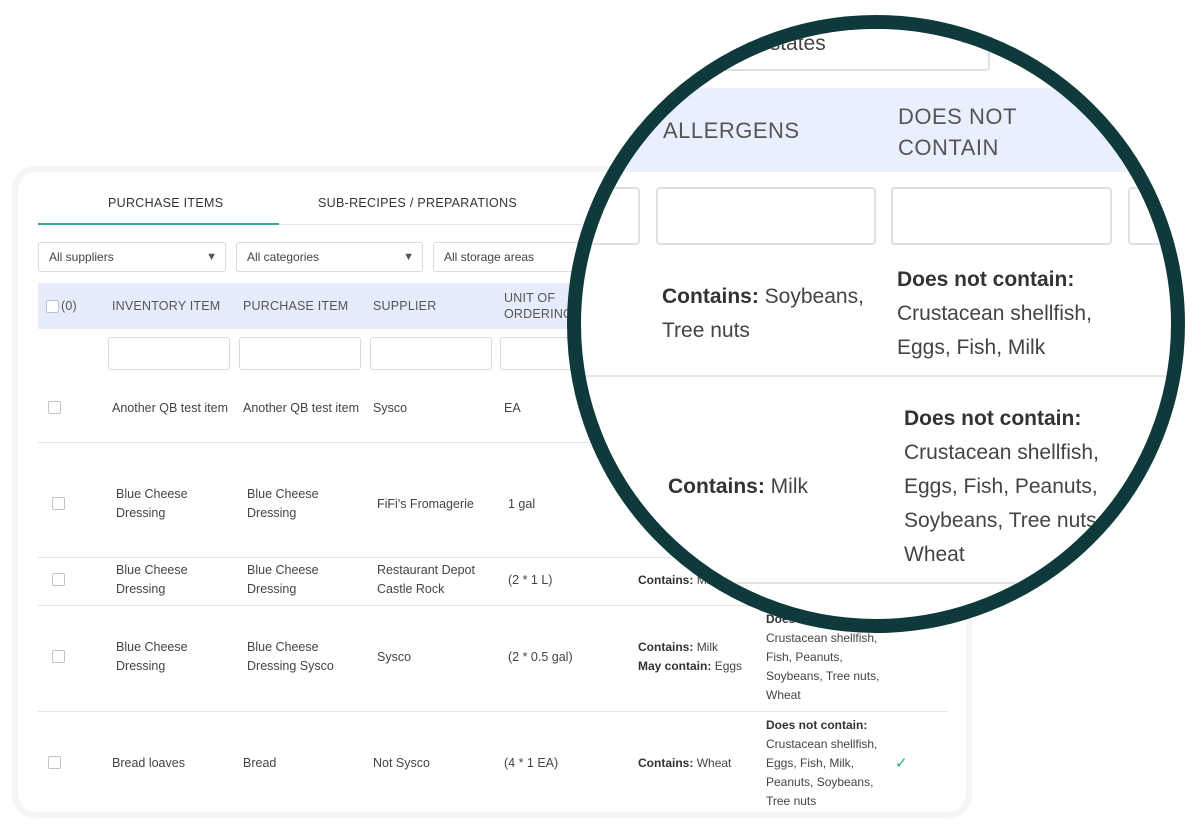 Image resolution: width=1200 pixels, height=840 pixels. I want to click on column-header: SUPPLIER, so click(405, 306).